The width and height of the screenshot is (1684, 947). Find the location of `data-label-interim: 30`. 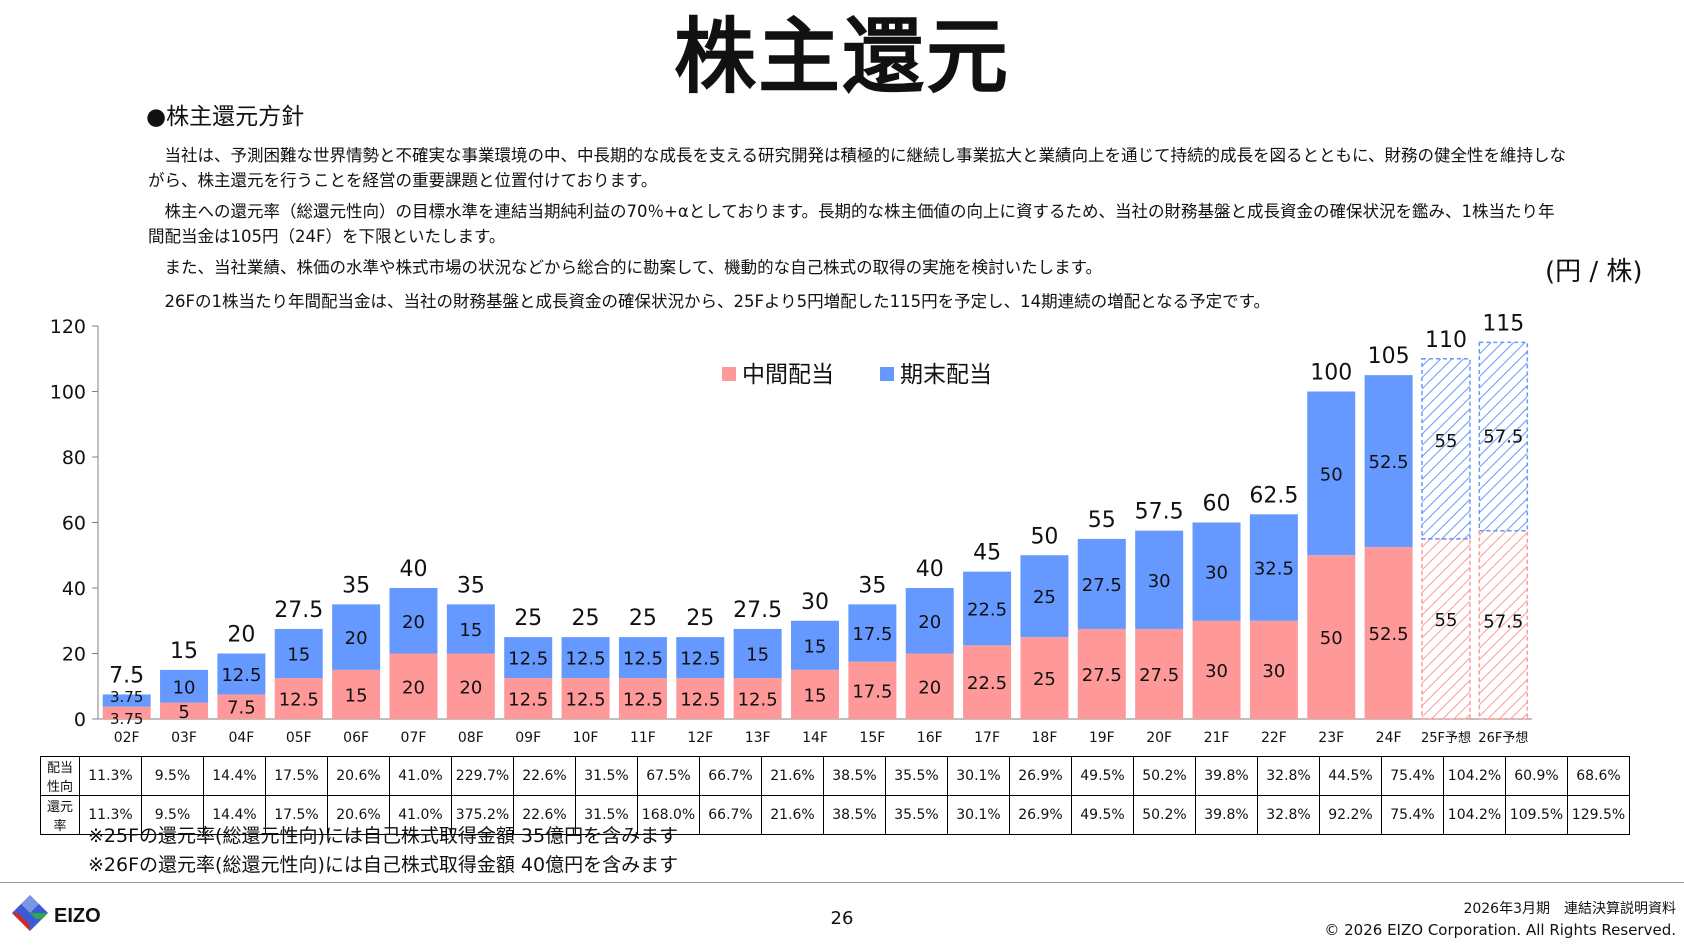

data-label-interim: 30 is located at coordinates (1273, 671).